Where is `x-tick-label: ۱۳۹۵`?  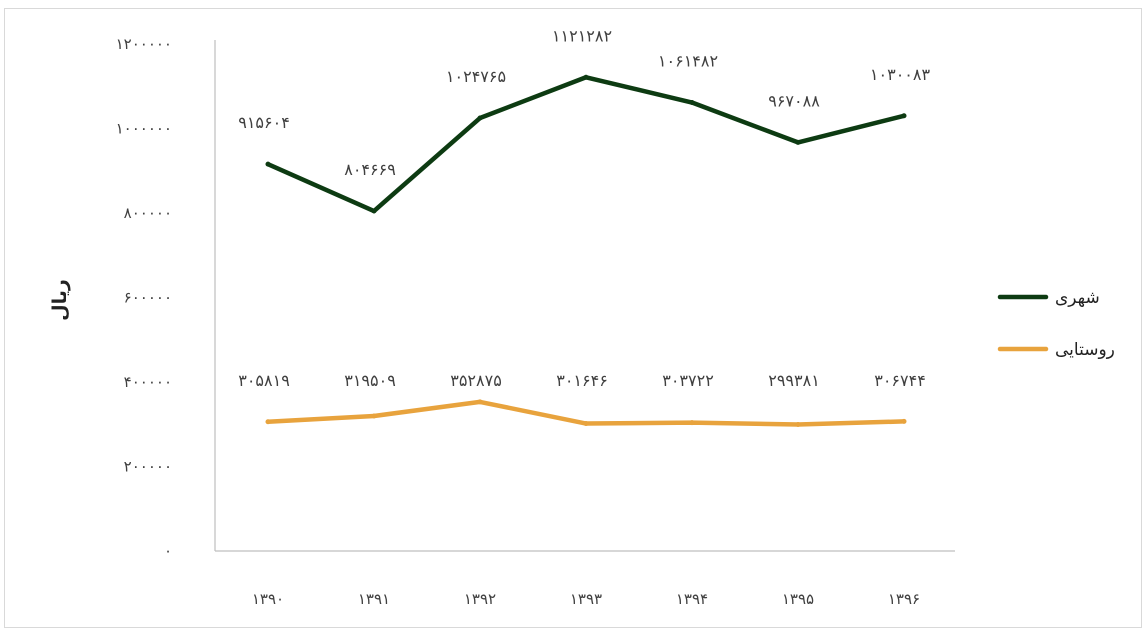 x-tick-label: ۱۳۹۵ is located at coordinates (798, 599).